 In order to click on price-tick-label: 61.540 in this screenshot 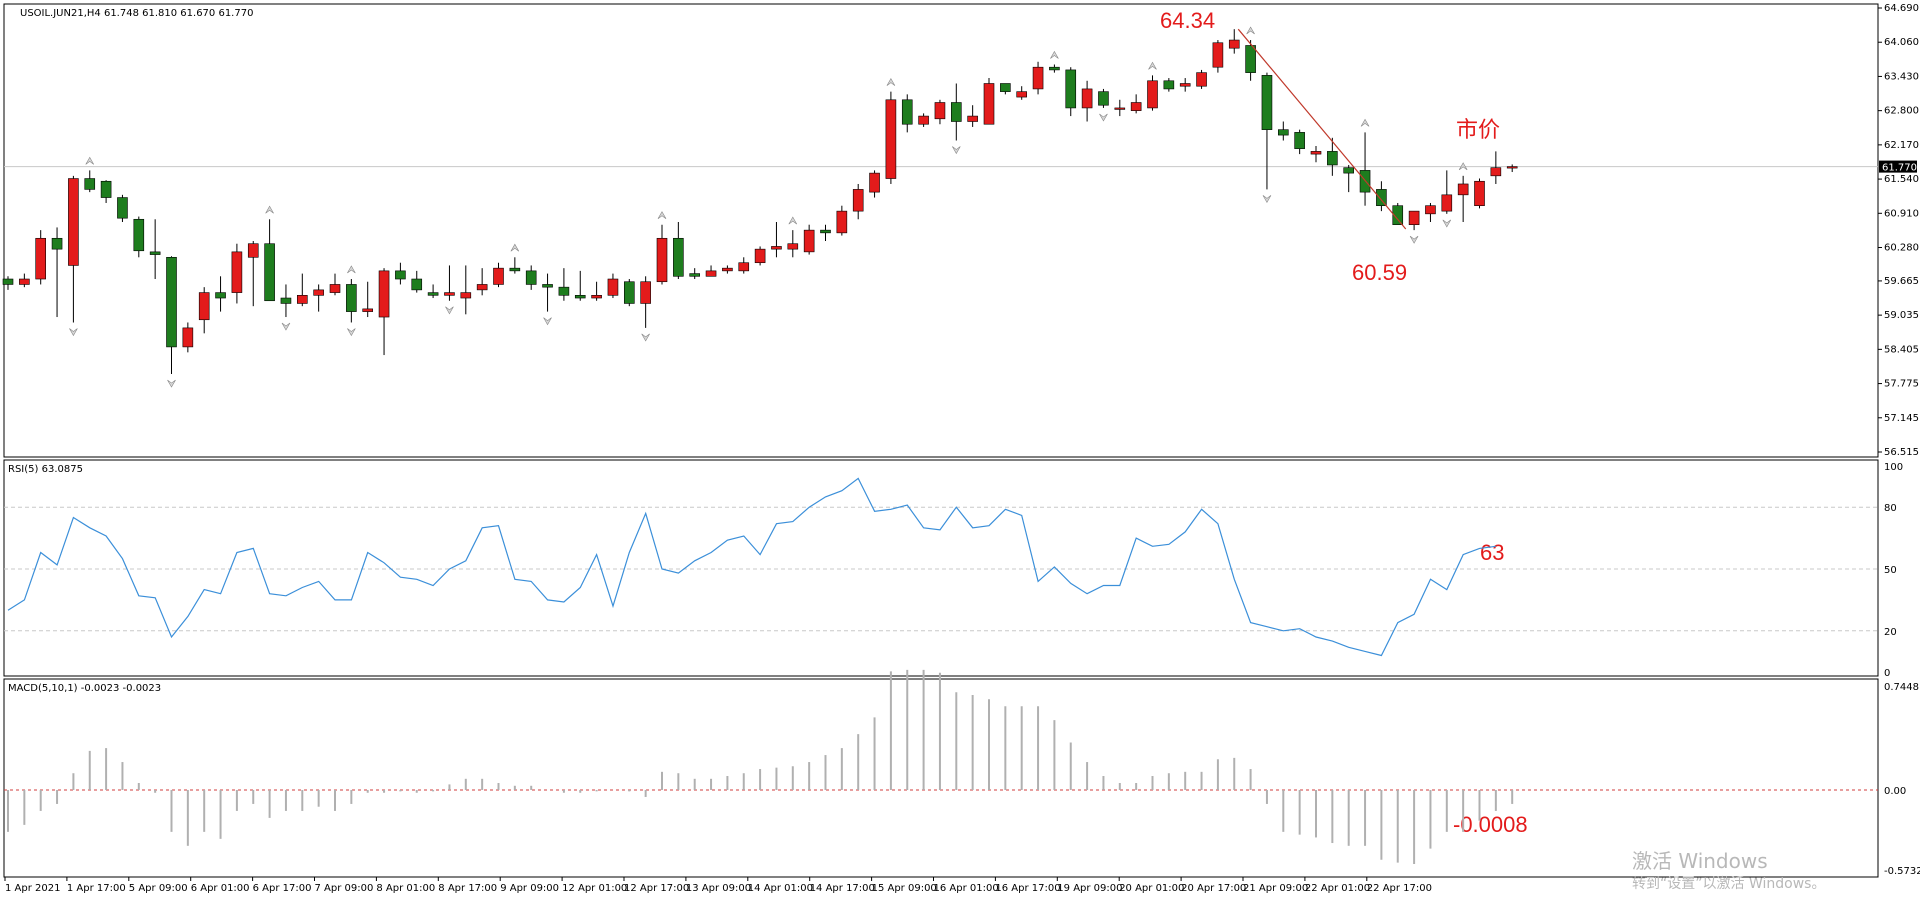, I will do `click(1901, 179)`.